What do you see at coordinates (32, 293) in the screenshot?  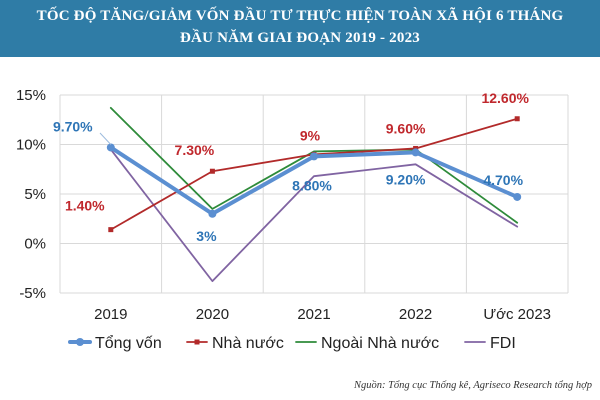 I see `y-tick-label: -5%` at bounding box center [32, 293].